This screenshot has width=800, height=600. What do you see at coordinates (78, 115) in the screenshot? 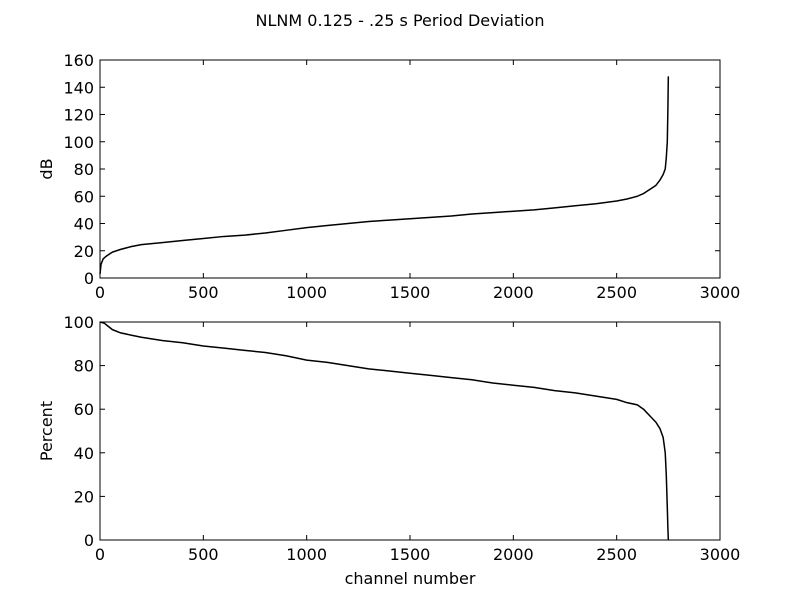
I see `y-tick-label: 120` at bounding box center [78, 115].